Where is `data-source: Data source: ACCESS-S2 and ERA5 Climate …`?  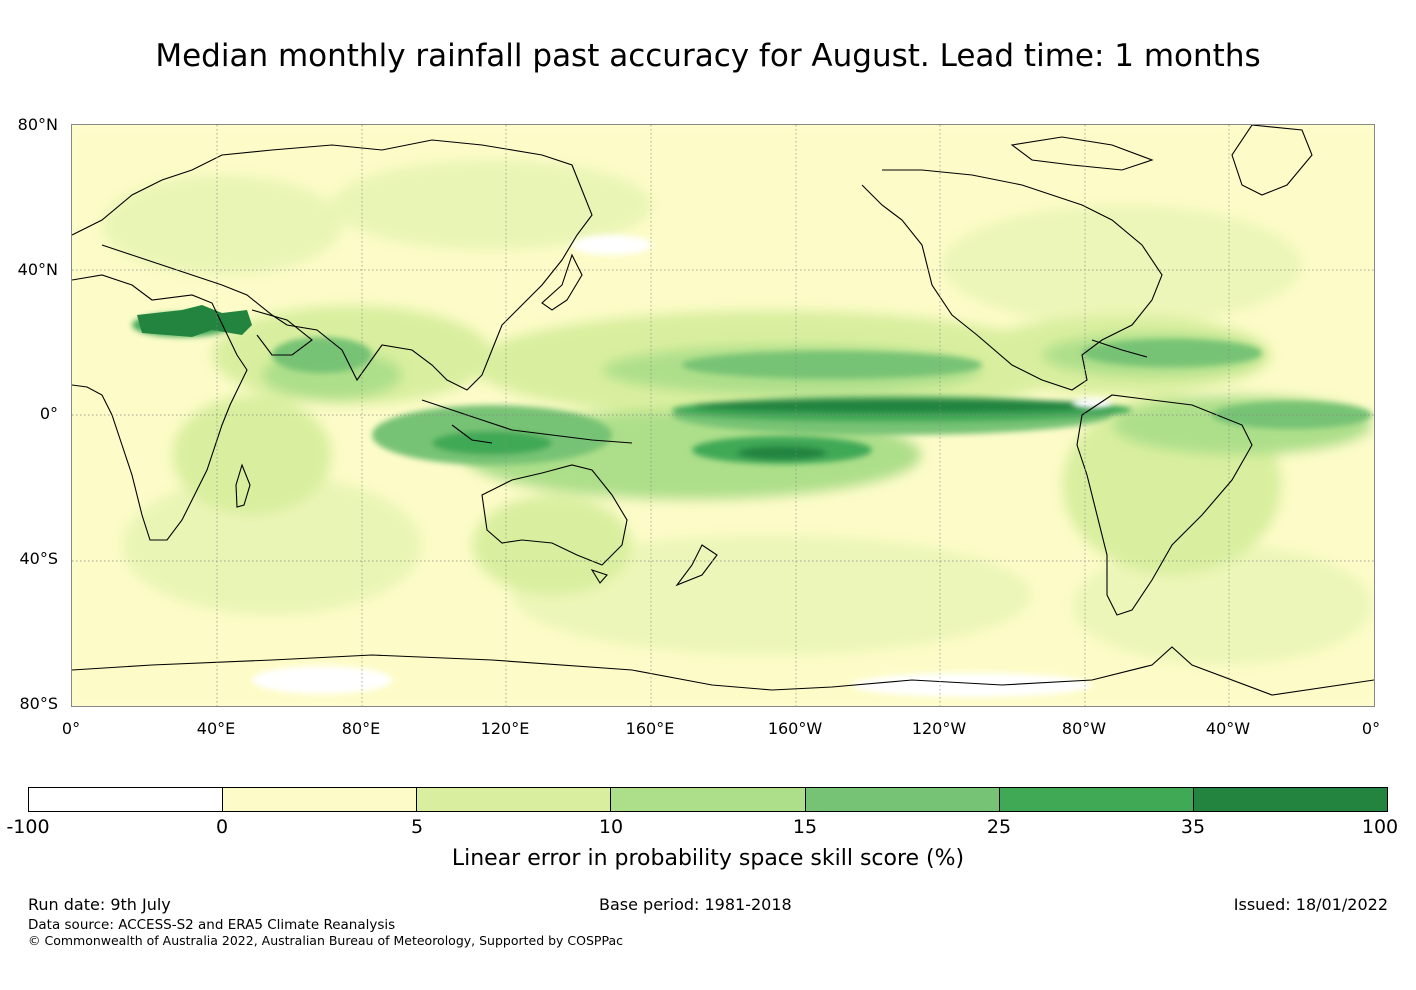 data-source: Data source: ACCESS-S2 and ERA5 Climate … is located at coordinates (212, 925).